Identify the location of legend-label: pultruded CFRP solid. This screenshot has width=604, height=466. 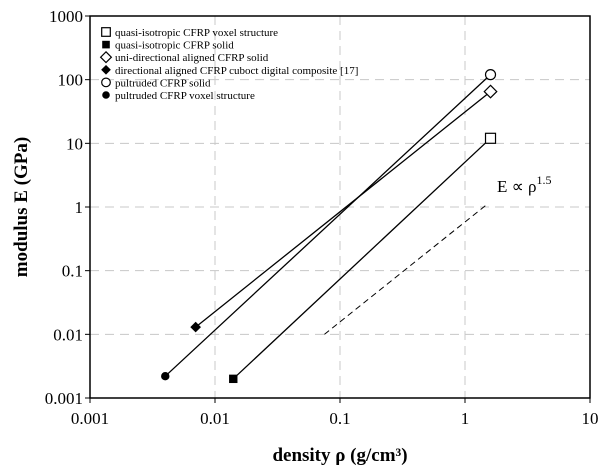
(163, 83).